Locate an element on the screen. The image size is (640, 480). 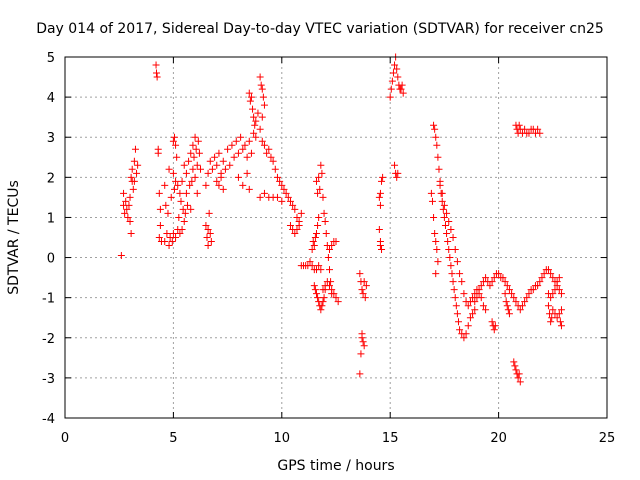
y-tick-label: 5 is located at coordinates (51, 58).